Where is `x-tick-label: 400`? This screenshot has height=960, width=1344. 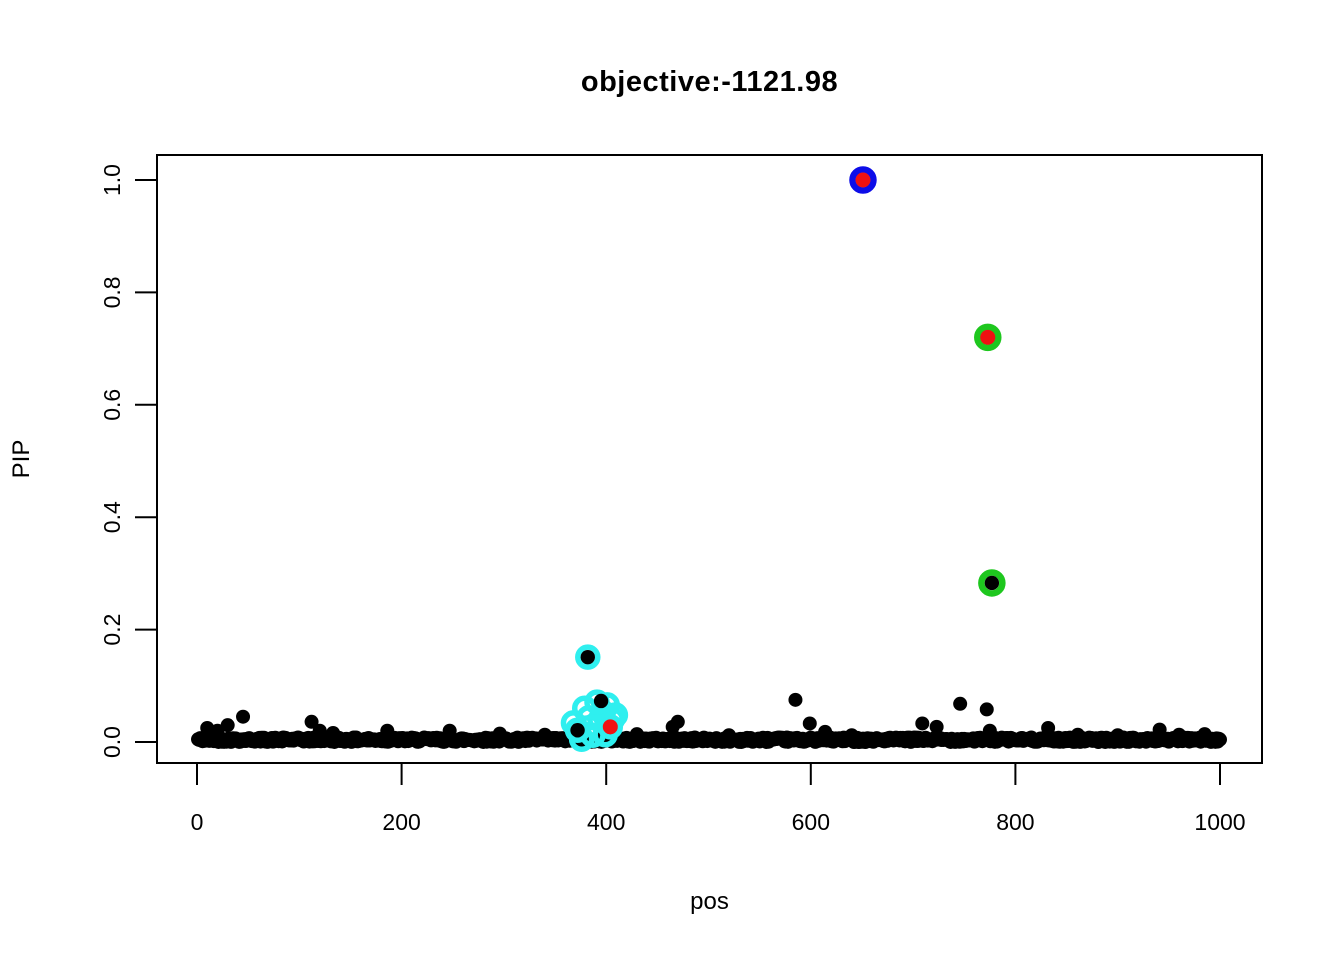 x-tick-label: 400 is located at coordinates (606, 822).